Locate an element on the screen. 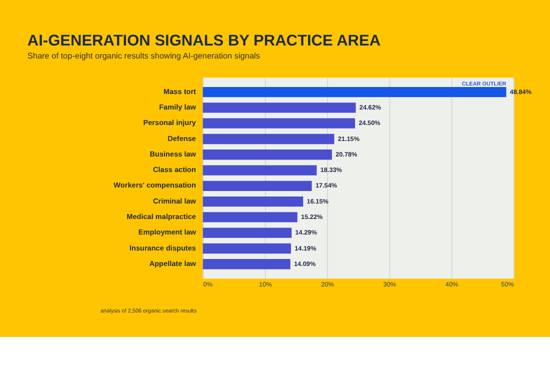 The height and width of the screenshot is (378, 550). y-tick-label: Personal injury is located at coordinates (170, 123).